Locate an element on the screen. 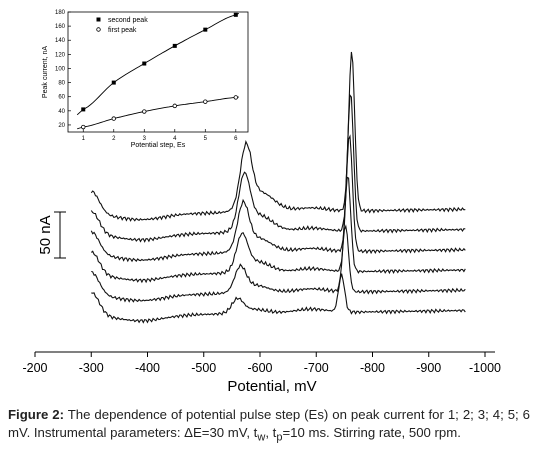 The image size is (536, 471). inset-x-tick-label: 1 is located at coordinates (84, 139).